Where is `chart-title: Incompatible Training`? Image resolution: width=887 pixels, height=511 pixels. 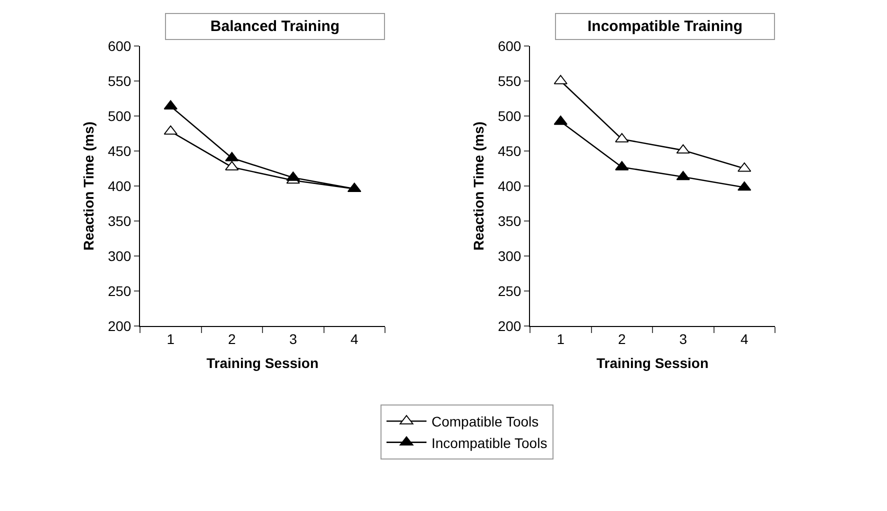 chart-title: Incompatible Training is located at coordinates (665, 26).